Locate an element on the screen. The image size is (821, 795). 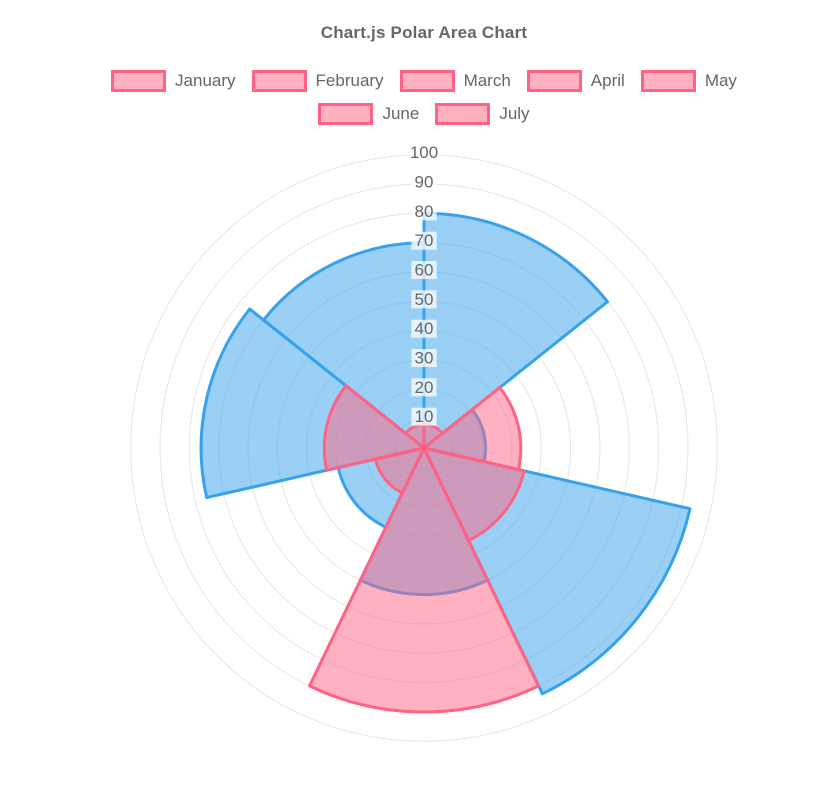
legend-label: March is located at coordinates (487, 80).